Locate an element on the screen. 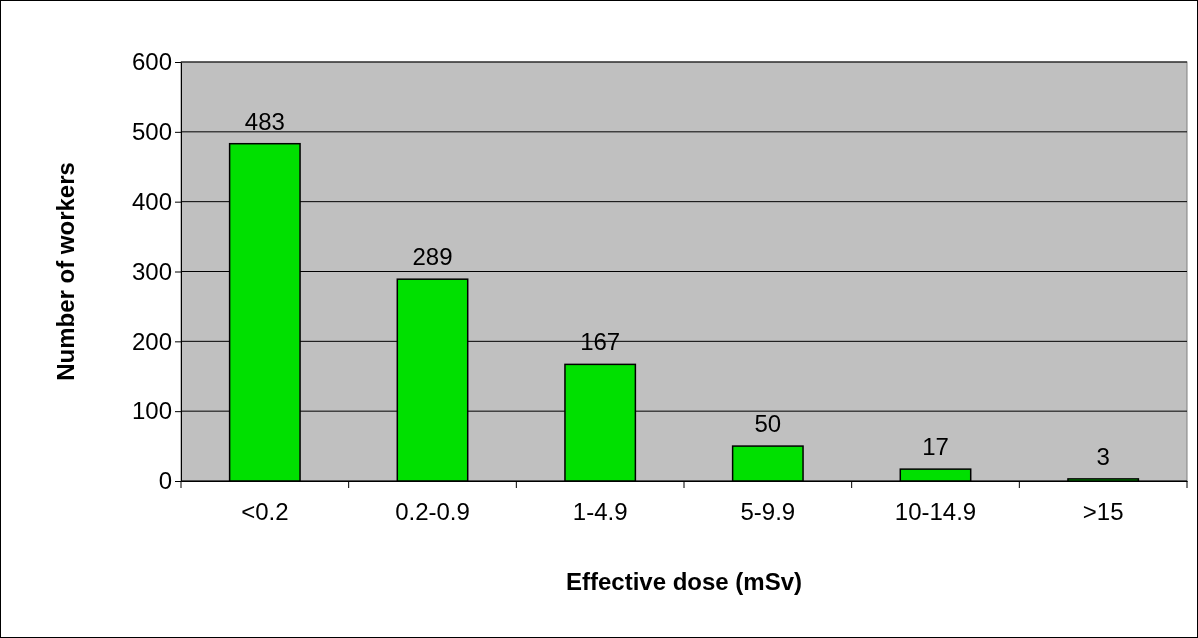  x-tick-label: <0.2 is located at coordinates (265, 512).